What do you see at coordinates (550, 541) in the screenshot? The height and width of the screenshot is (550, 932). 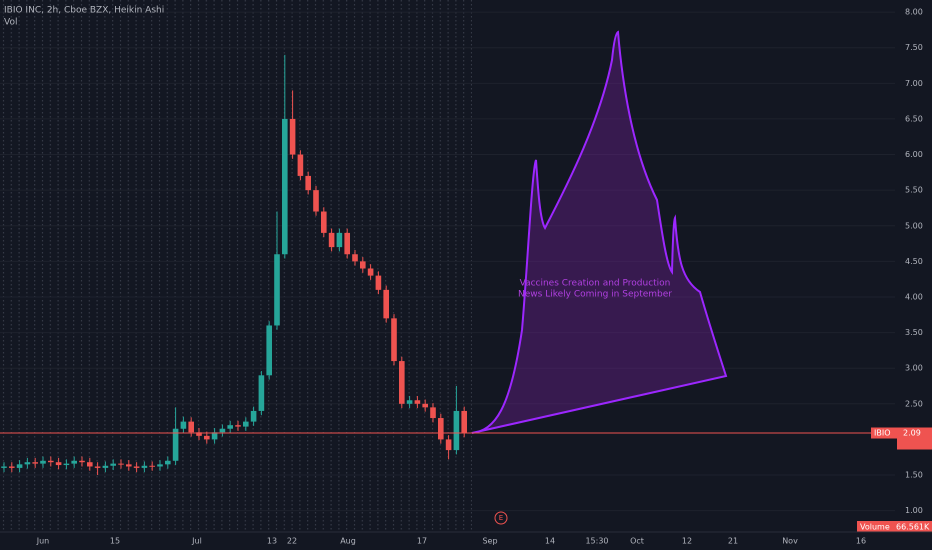 I see `x-tick-label: 14` at bounding box center [550, 541].